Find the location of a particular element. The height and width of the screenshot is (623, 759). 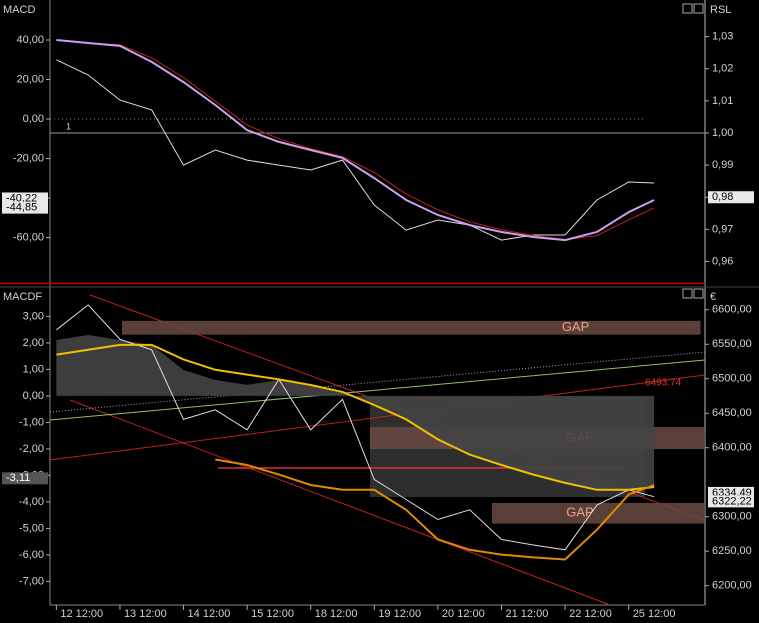

y2-tick-label: 6600,00 is located at coordinates (732, 310).